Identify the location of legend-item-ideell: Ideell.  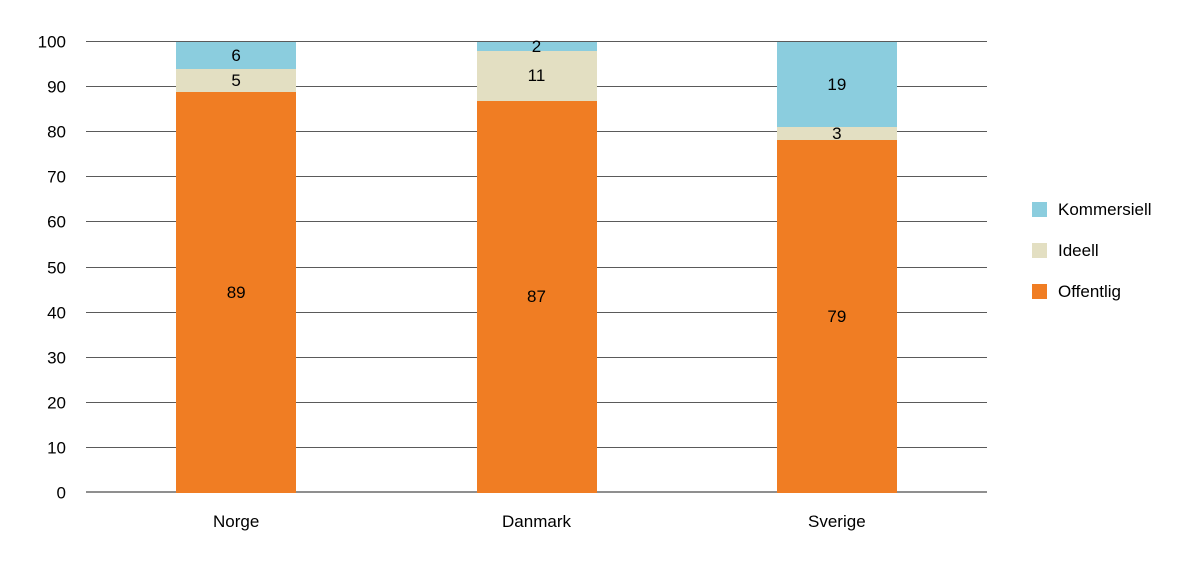
(1092, 250).